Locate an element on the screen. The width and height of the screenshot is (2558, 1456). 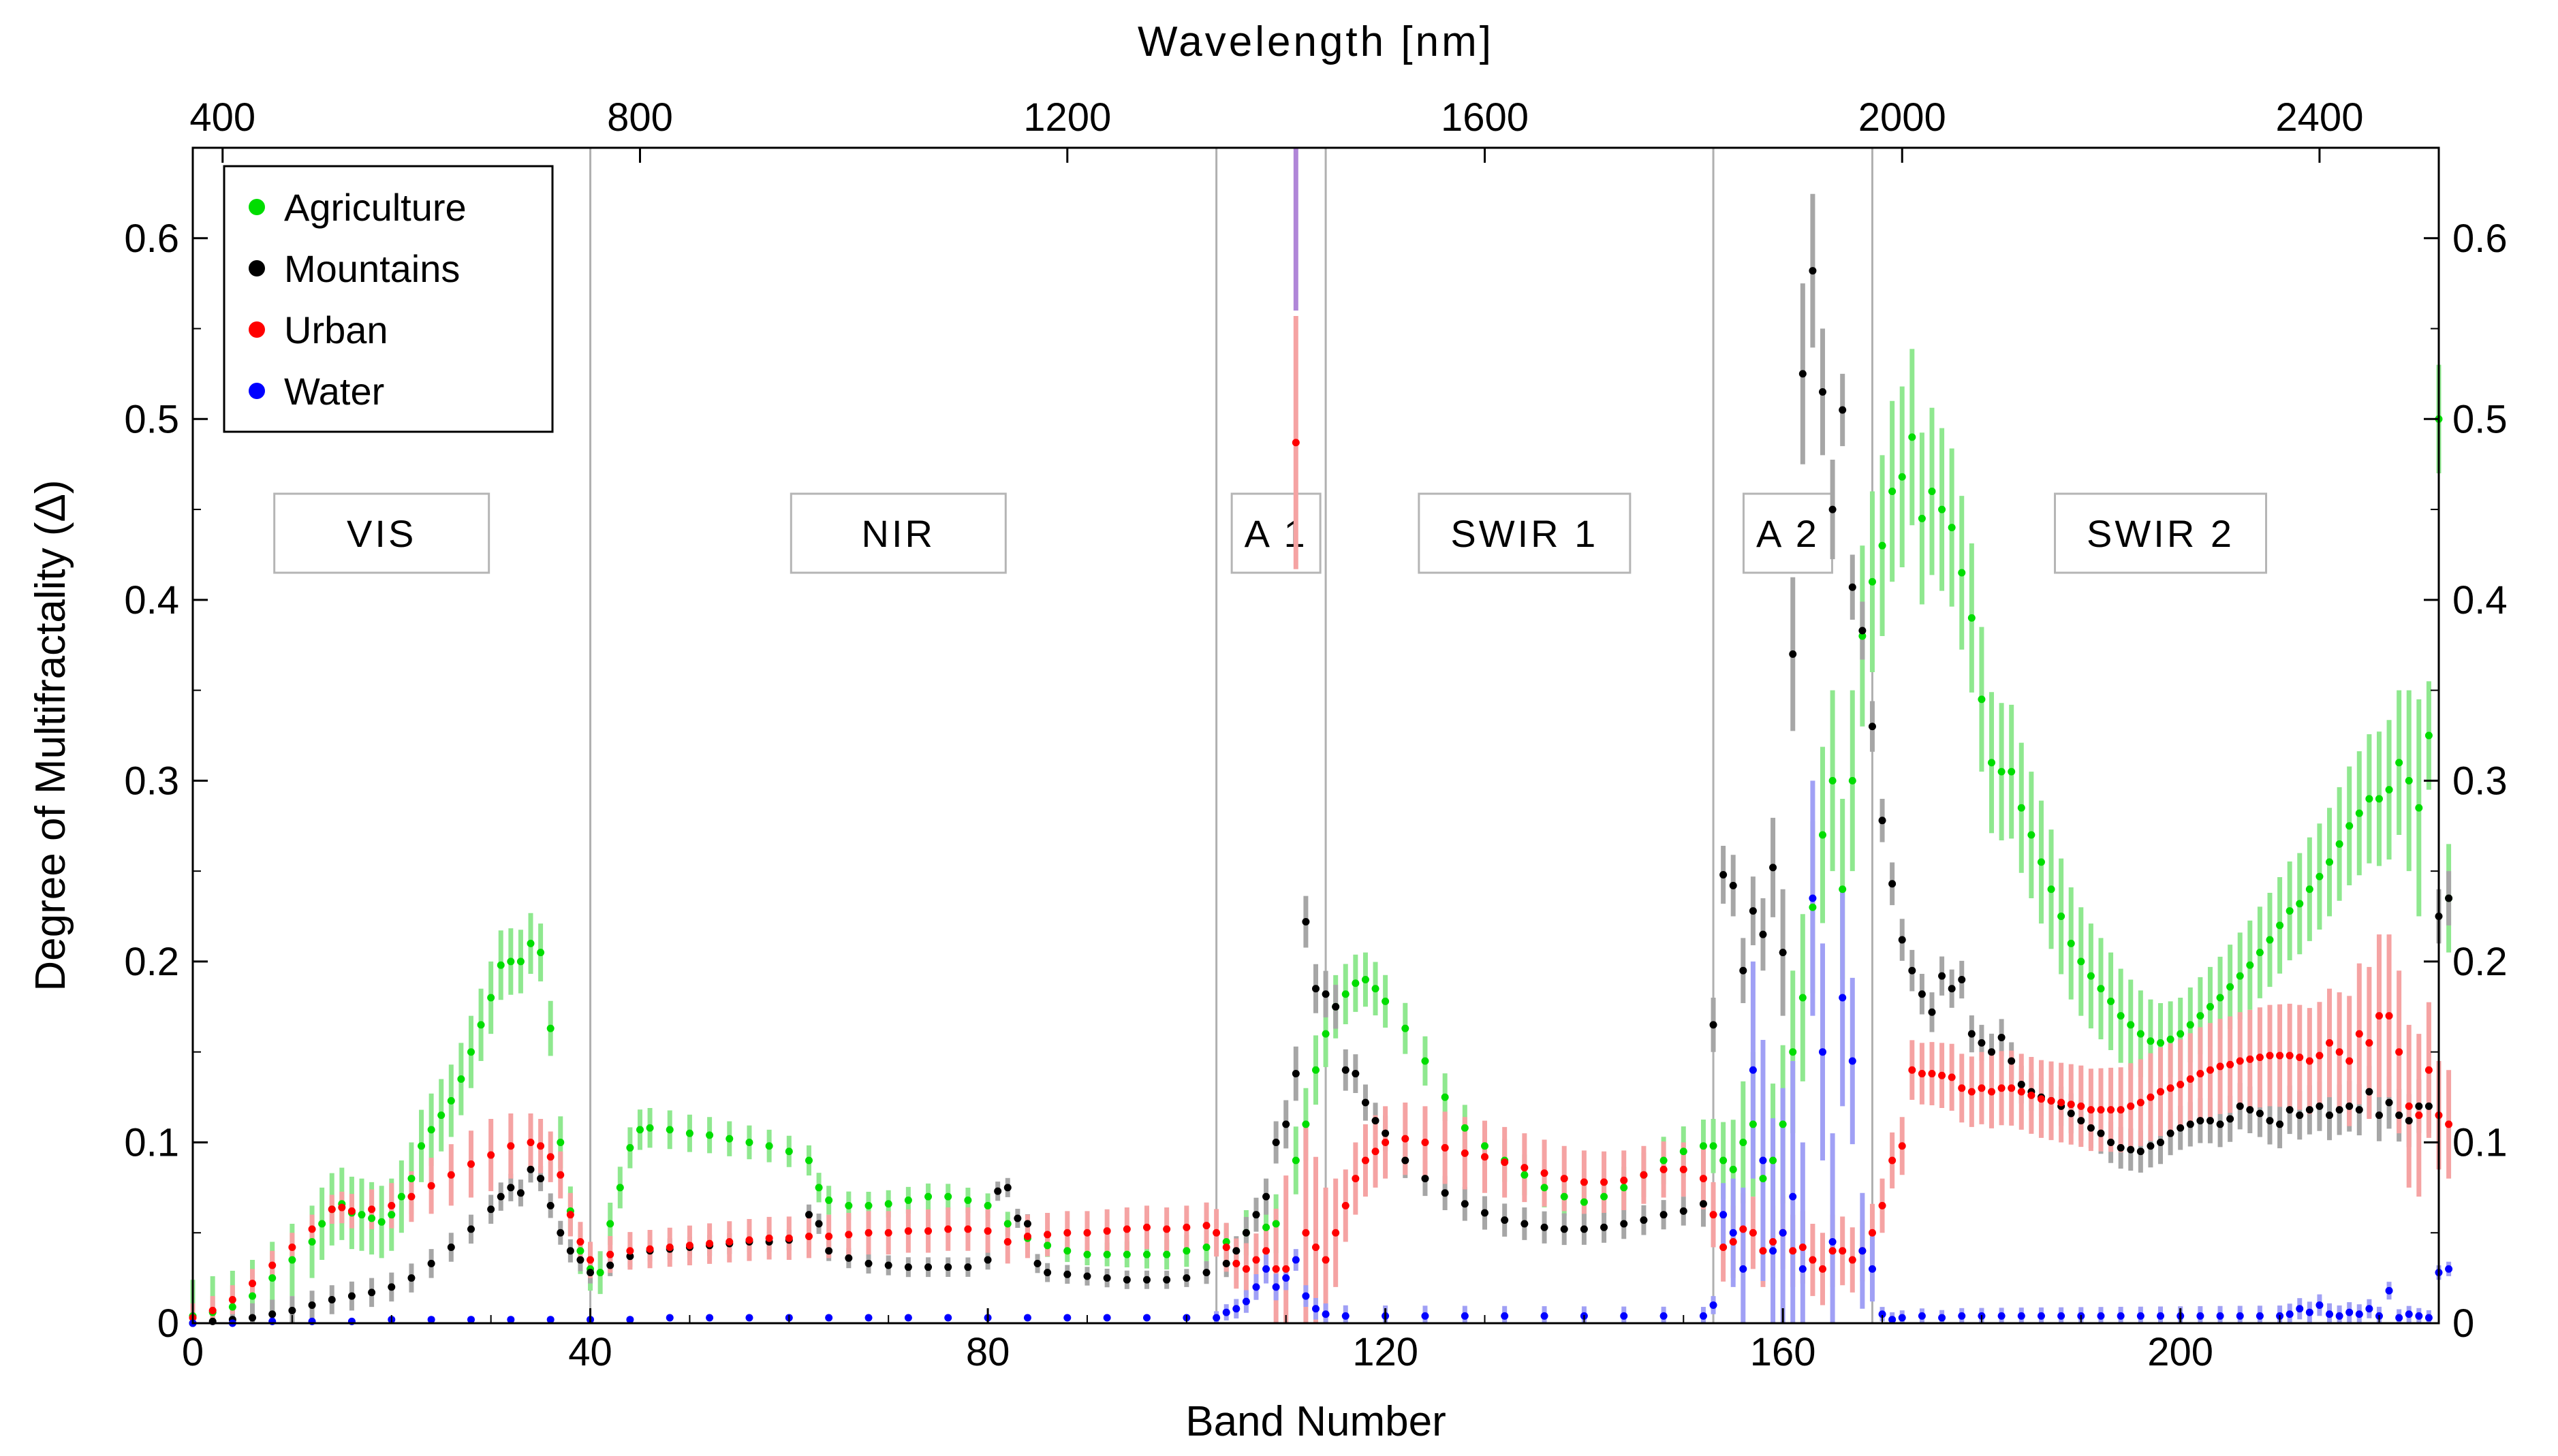
top-tick-label: 2000 is located at coordinates (1902, 117).